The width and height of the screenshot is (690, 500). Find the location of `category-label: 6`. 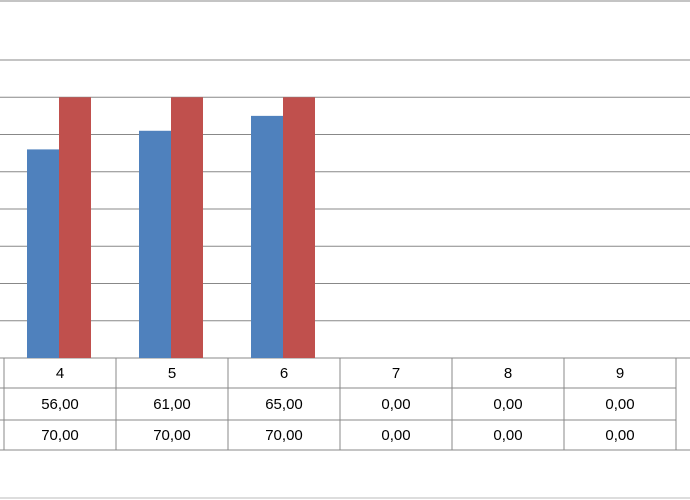

category-label: 6 is located at coordinates (284, 373).